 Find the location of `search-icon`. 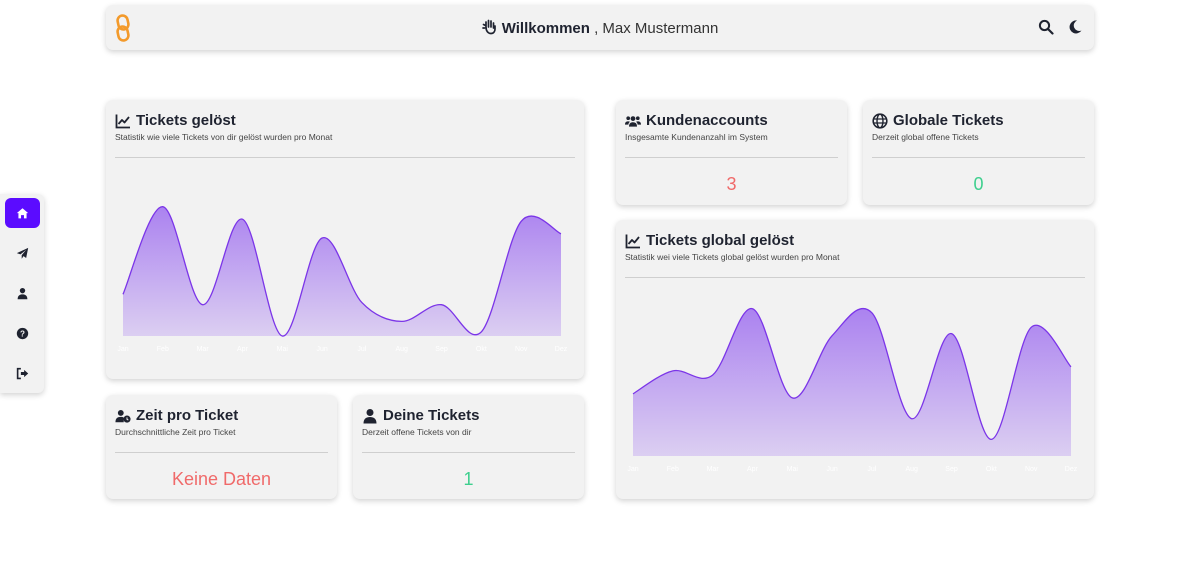

search-icon is located at coordinates (1046, 27).